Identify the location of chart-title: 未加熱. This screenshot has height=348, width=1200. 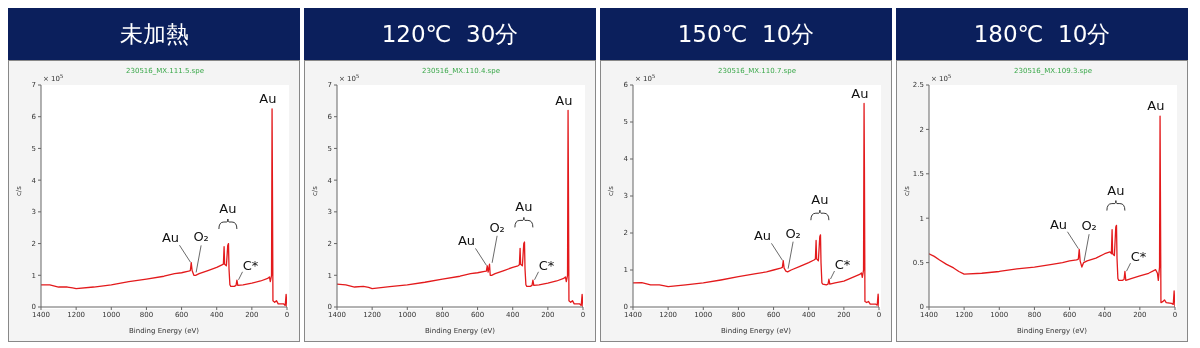
(154, 34).